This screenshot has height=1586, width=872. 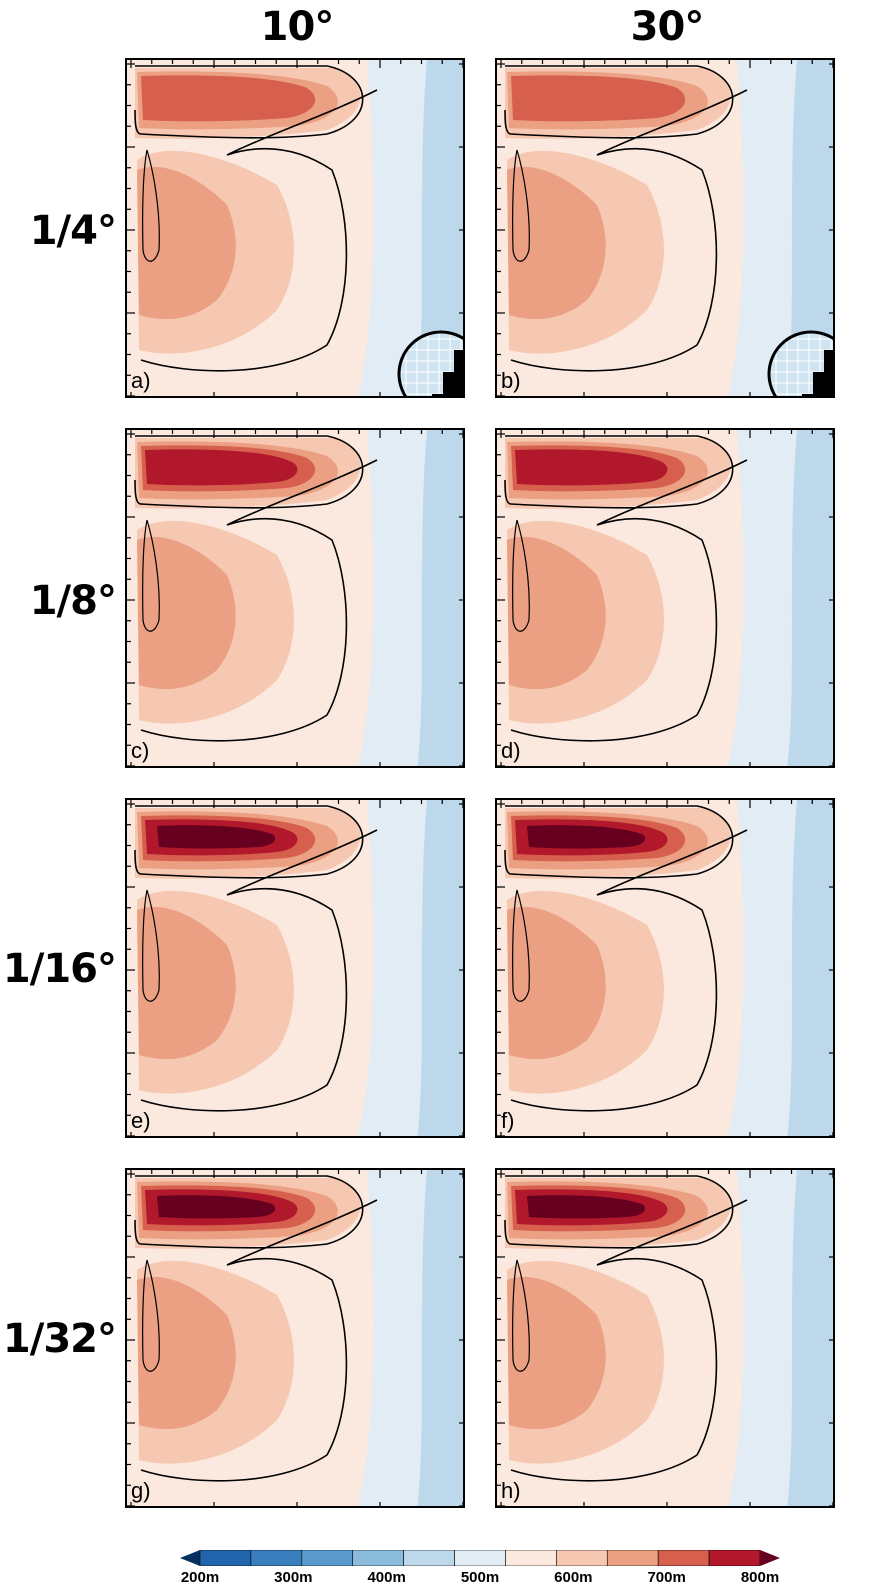 I want to click on row-header-eighth: 1/8°, so click(x=73, y=601).